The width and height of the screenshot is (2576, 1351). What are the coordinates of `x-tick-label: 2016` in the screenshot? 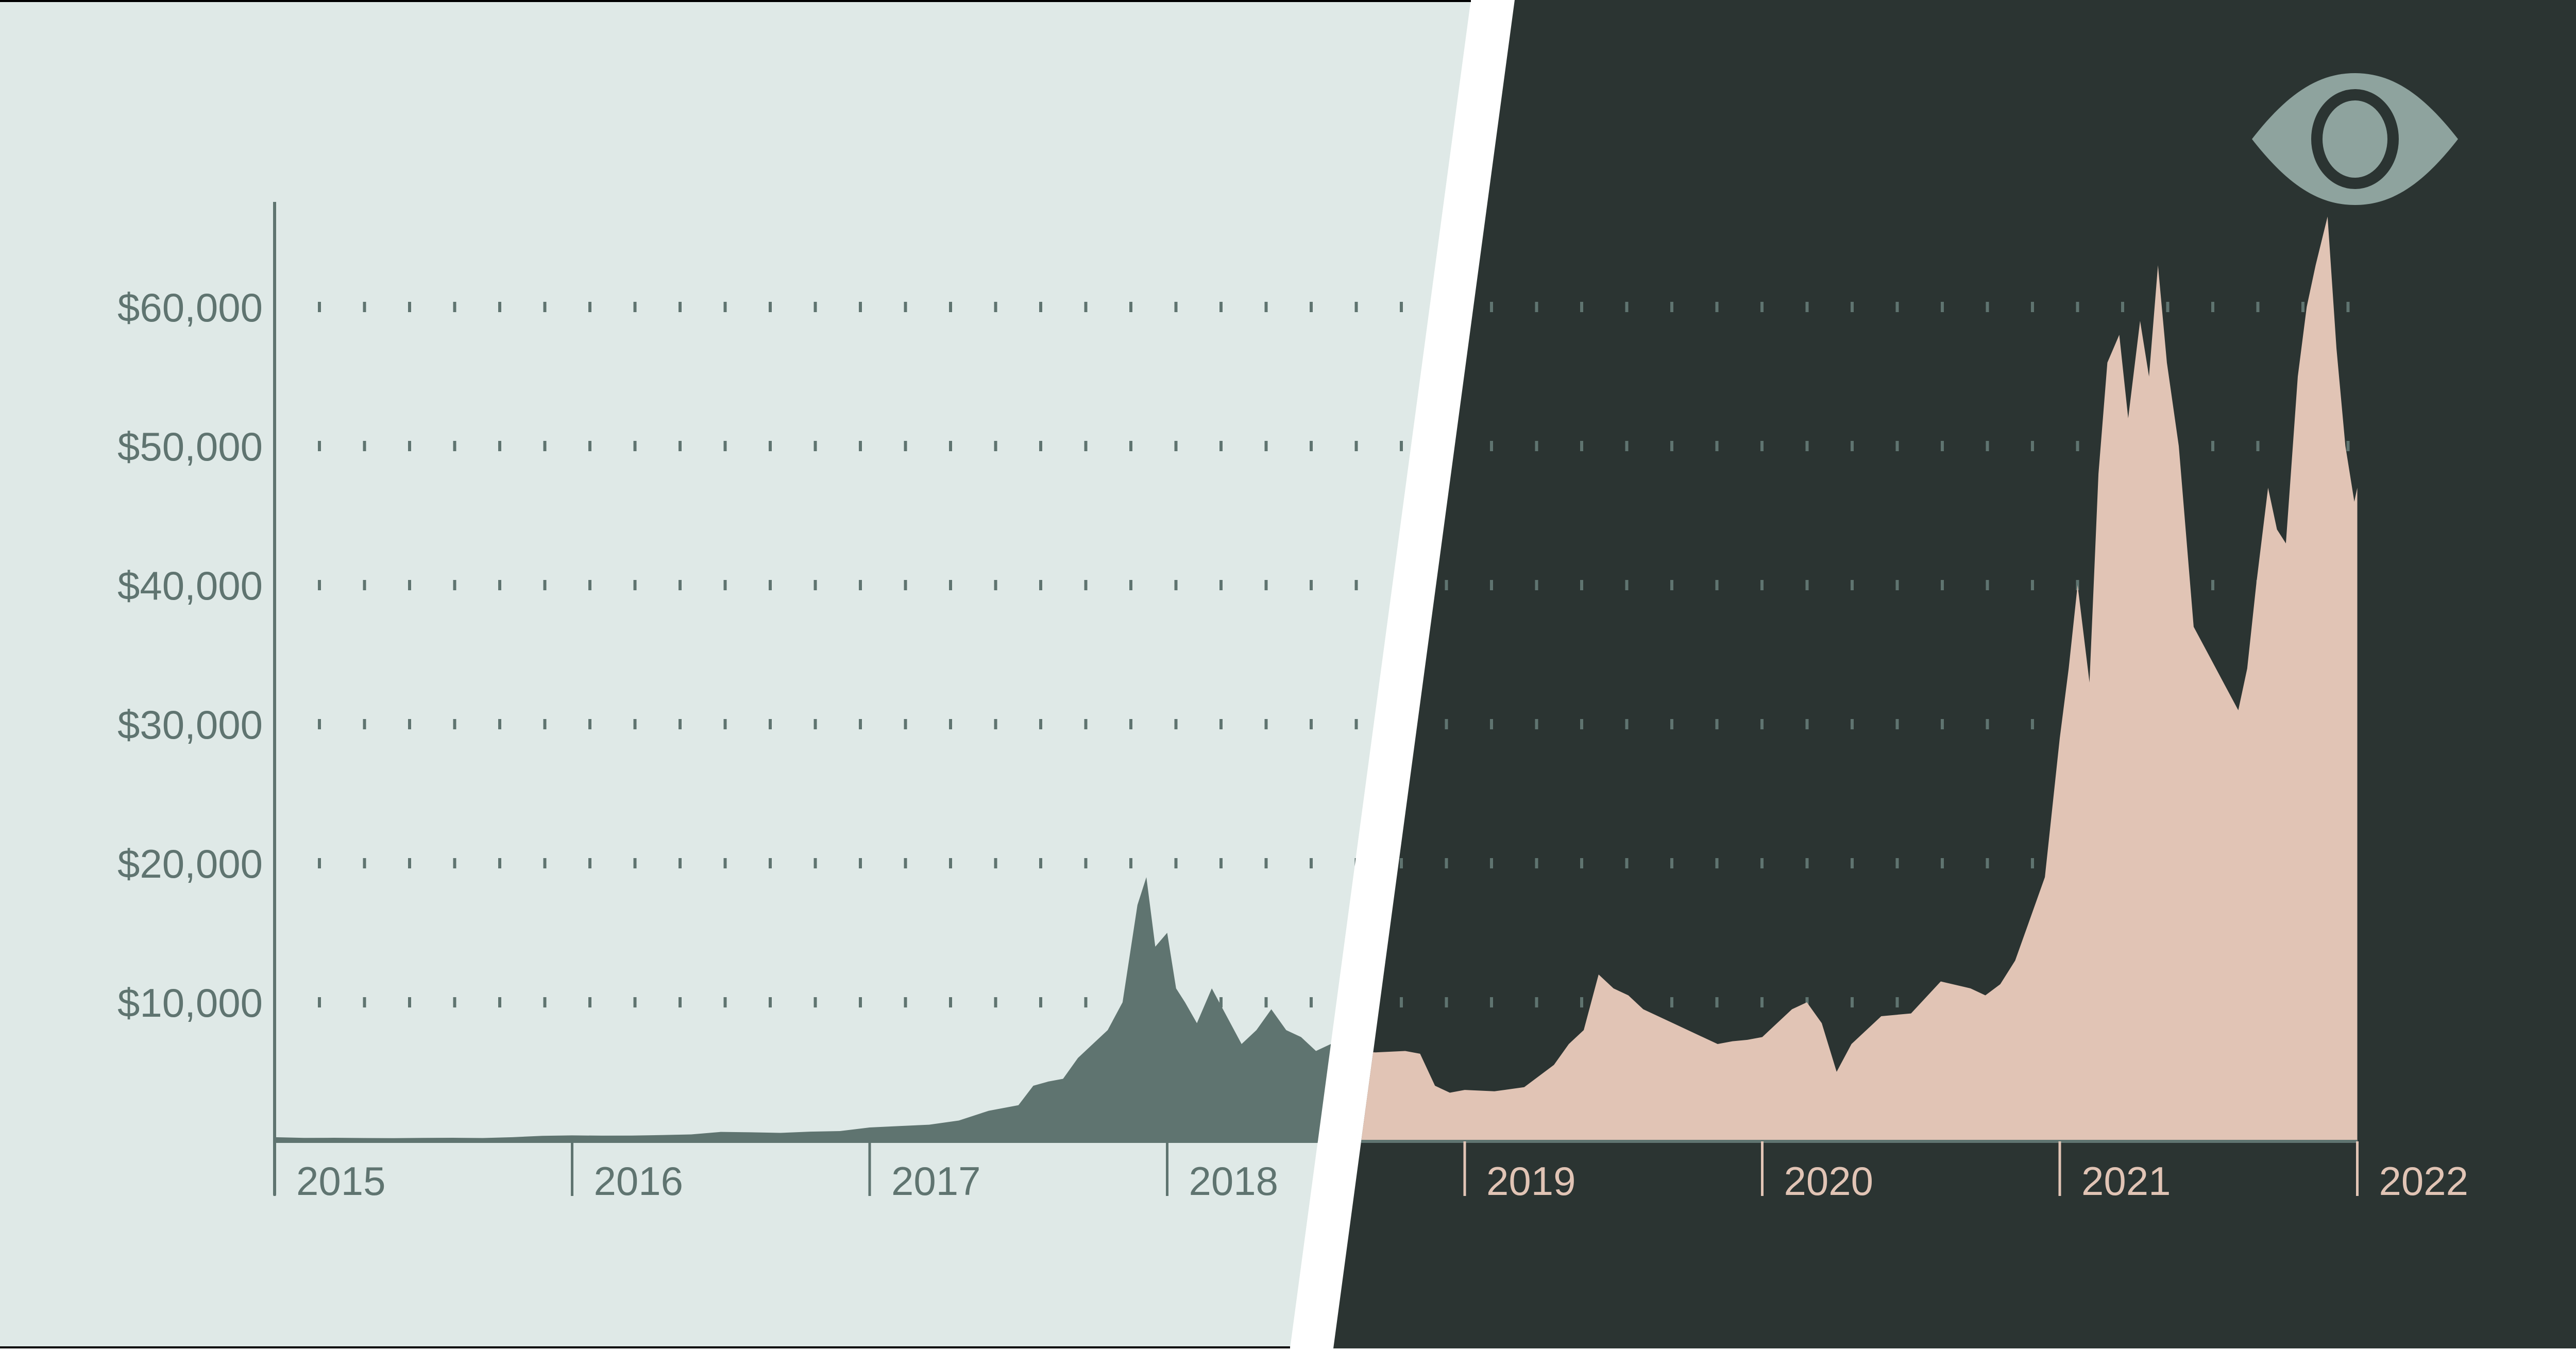 It's located at (639, 1181).